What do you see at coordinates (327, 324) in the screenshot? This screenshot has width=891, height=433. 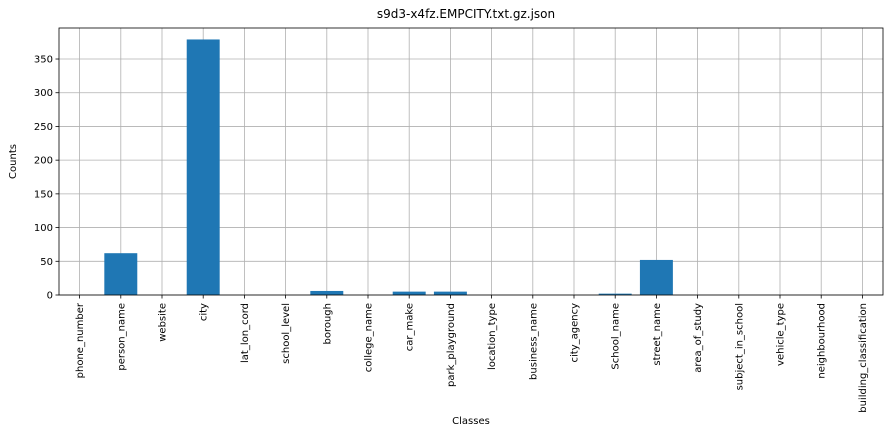 I see `x-tick-label: borough` at bounding box center [327, 324].